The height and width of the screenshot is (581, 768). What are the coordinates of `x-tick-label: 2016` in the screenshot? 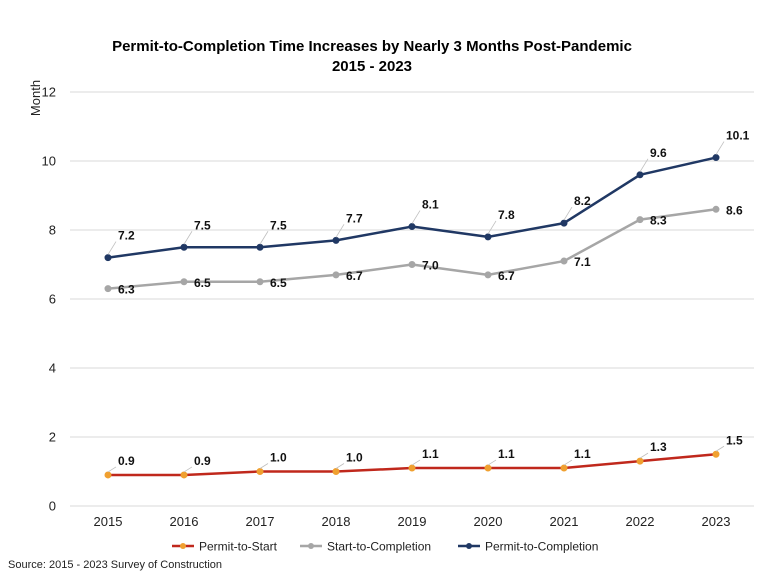 It's located at (184, 521).